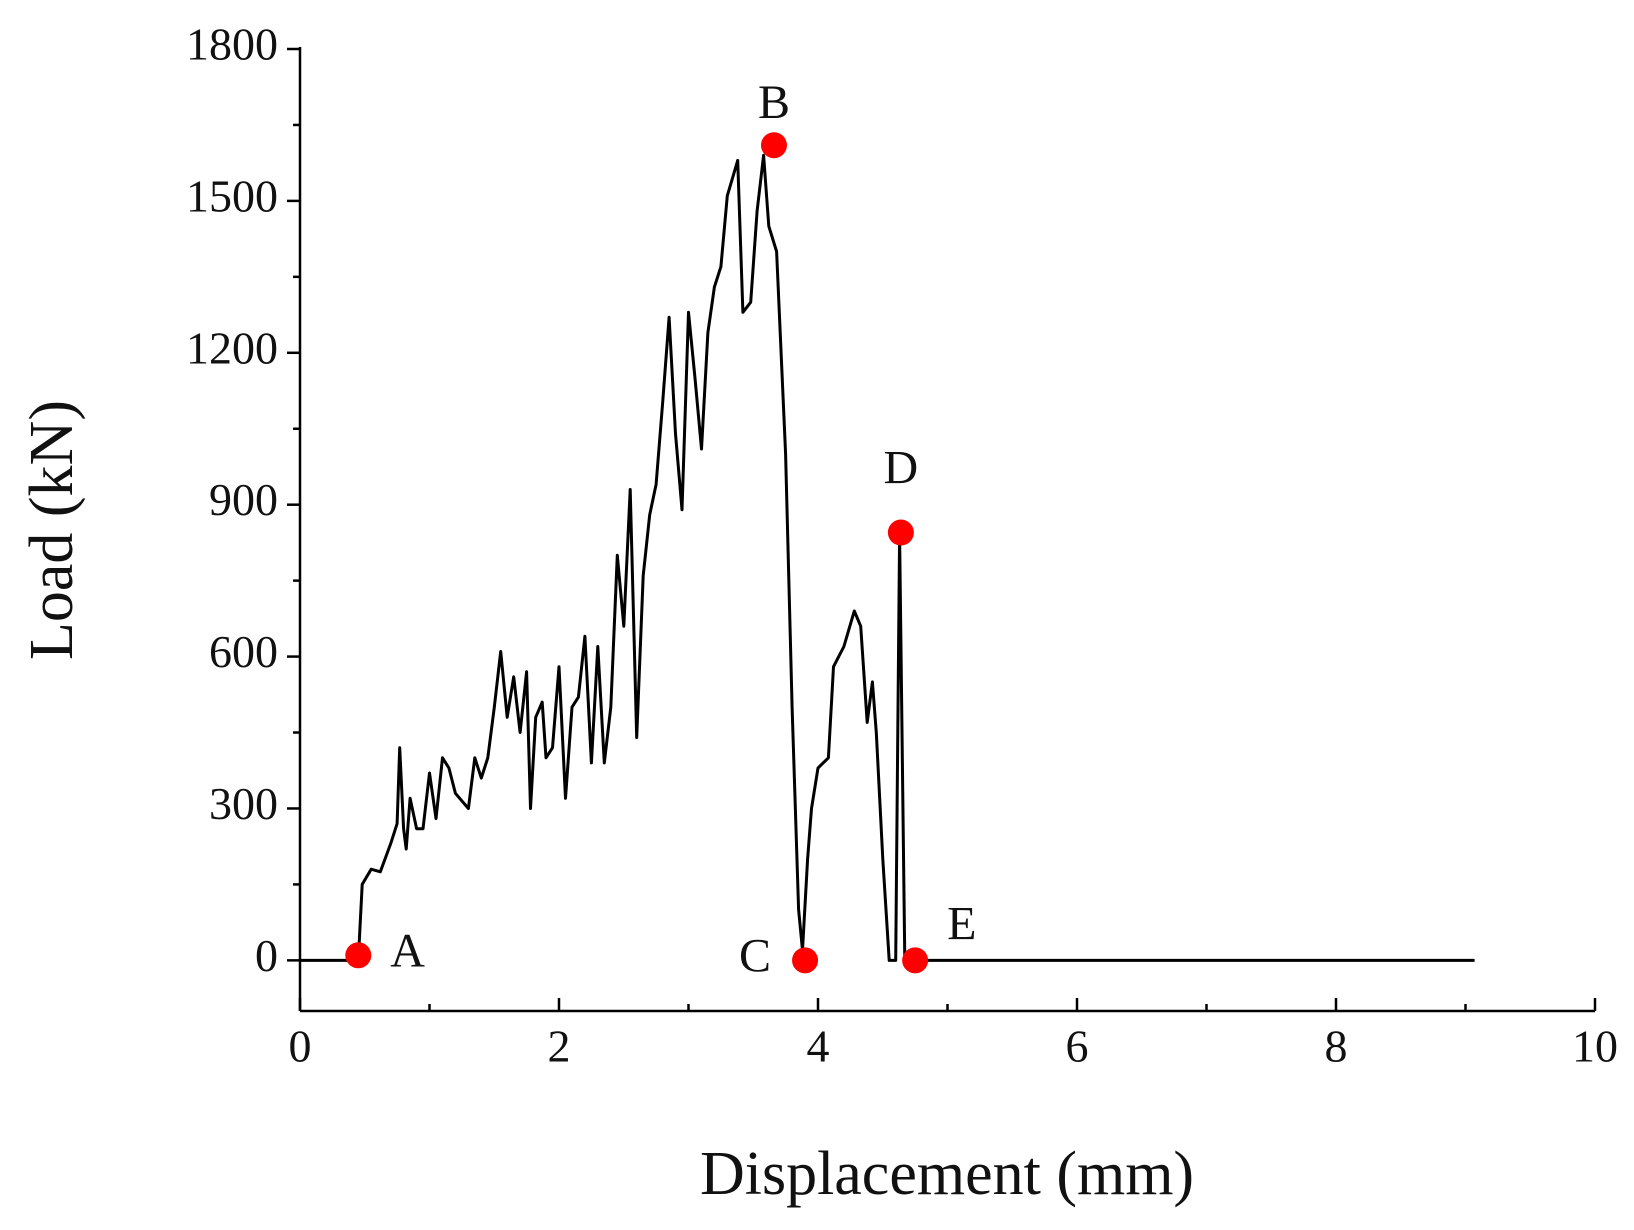 This screenshot has height=1230, width=1634. I want to click on y-tick-label: 600, so click(243, 651).